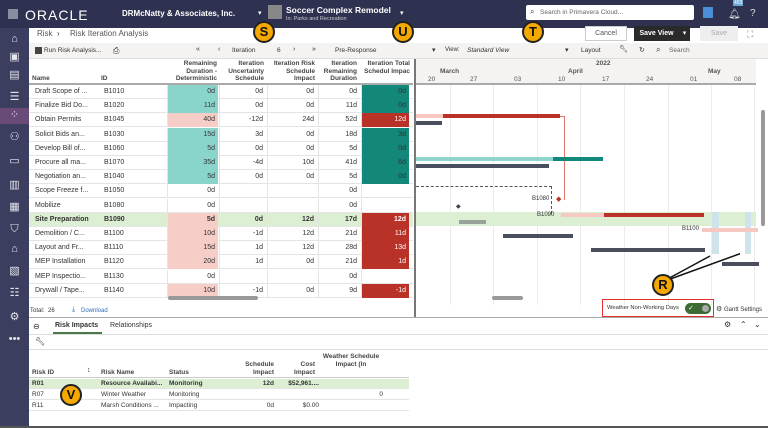 The width and height of the screenshot is (768, 428). Describe the element at coordinates (429, 123) in the screenshot. I see `gantt-bar-b1045-baseline` at that location.